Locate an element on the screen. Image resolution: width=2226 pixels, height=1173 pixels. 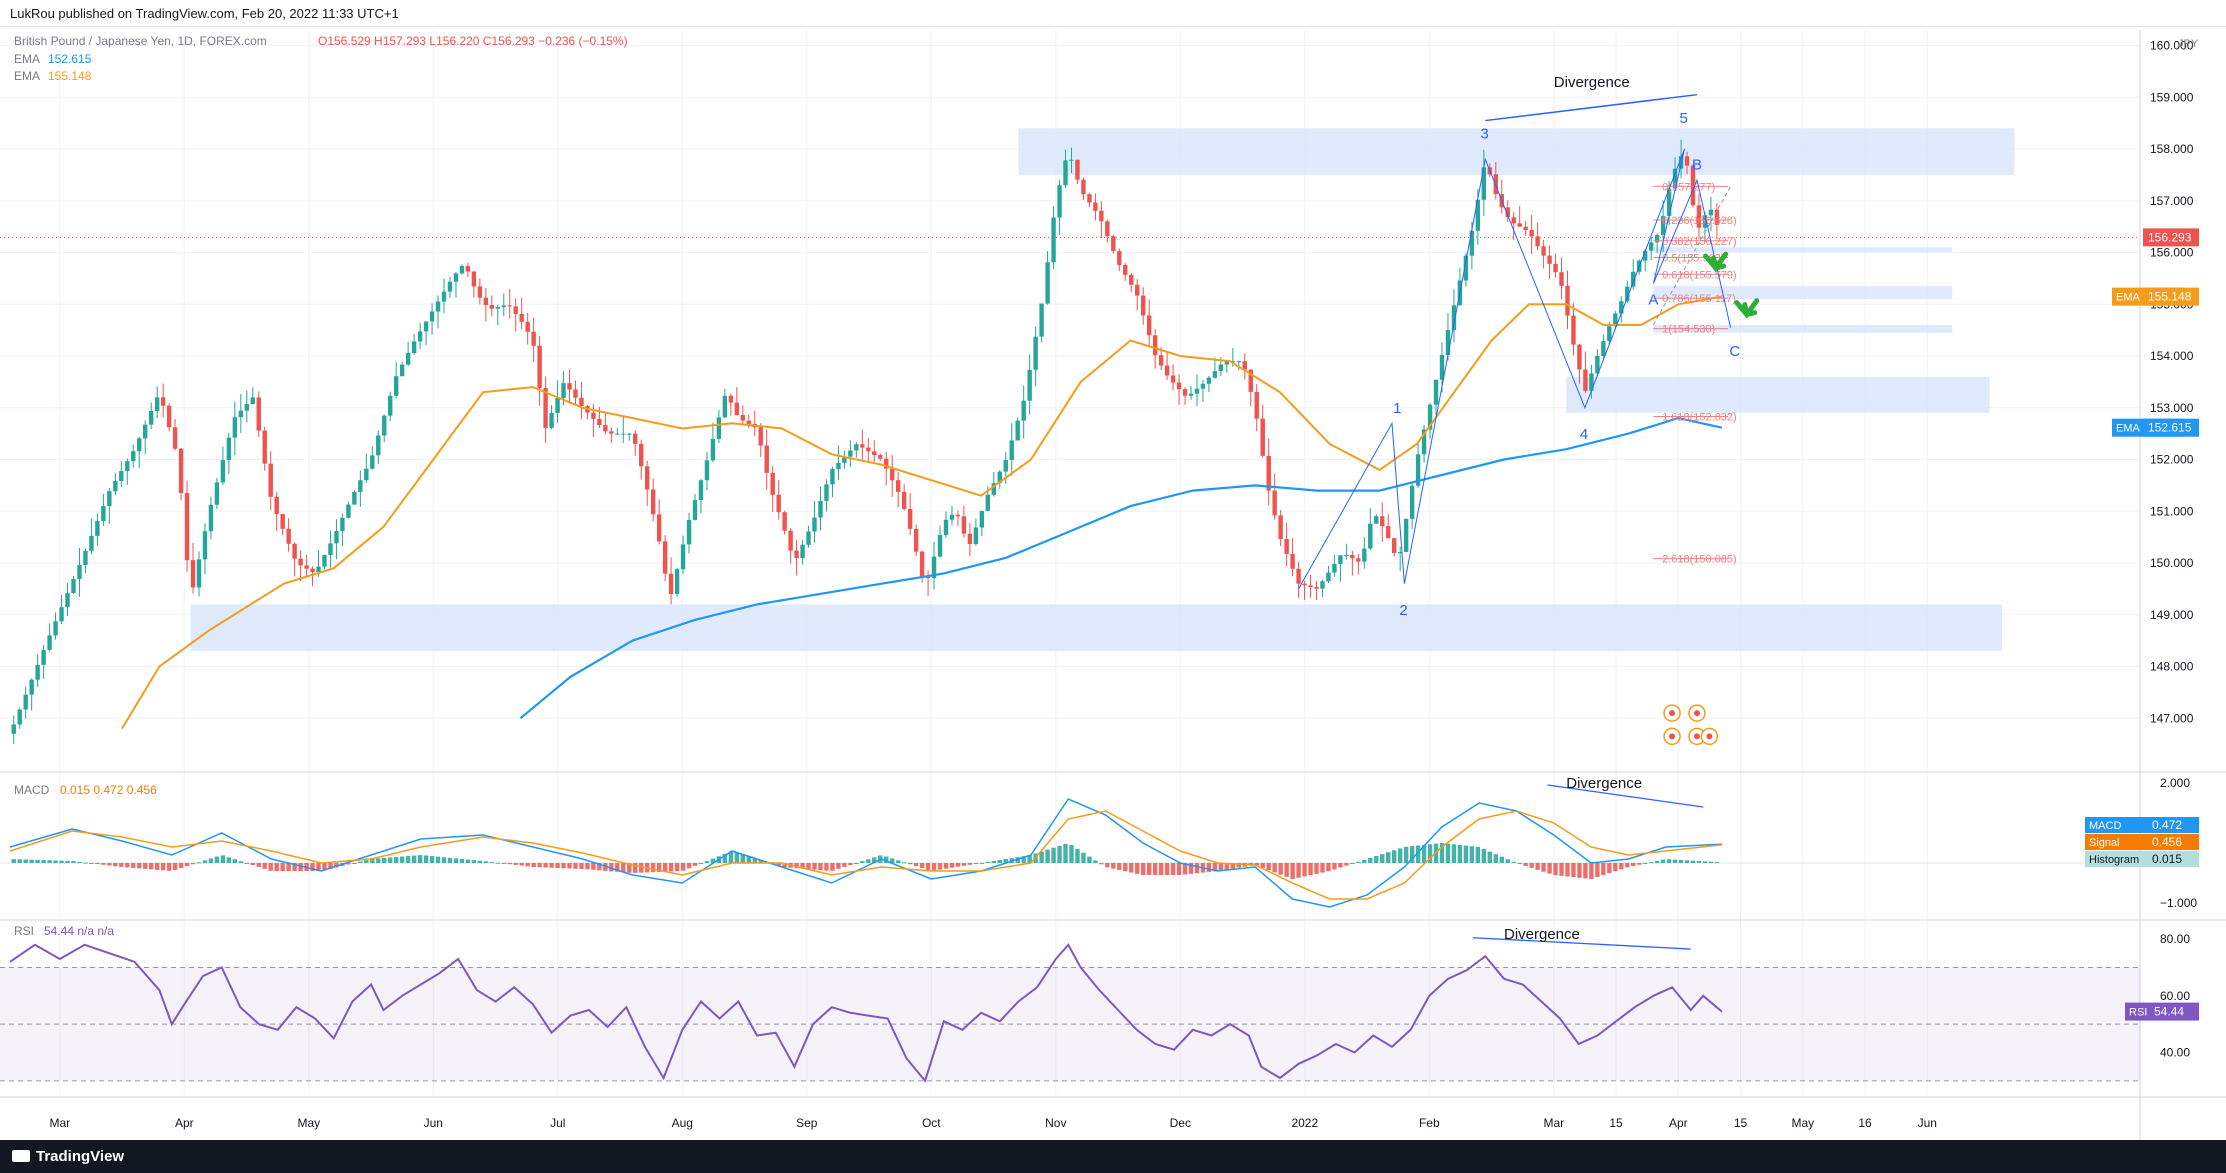
tradingview-logo: TradingView is located at coordinates (68, 1156).